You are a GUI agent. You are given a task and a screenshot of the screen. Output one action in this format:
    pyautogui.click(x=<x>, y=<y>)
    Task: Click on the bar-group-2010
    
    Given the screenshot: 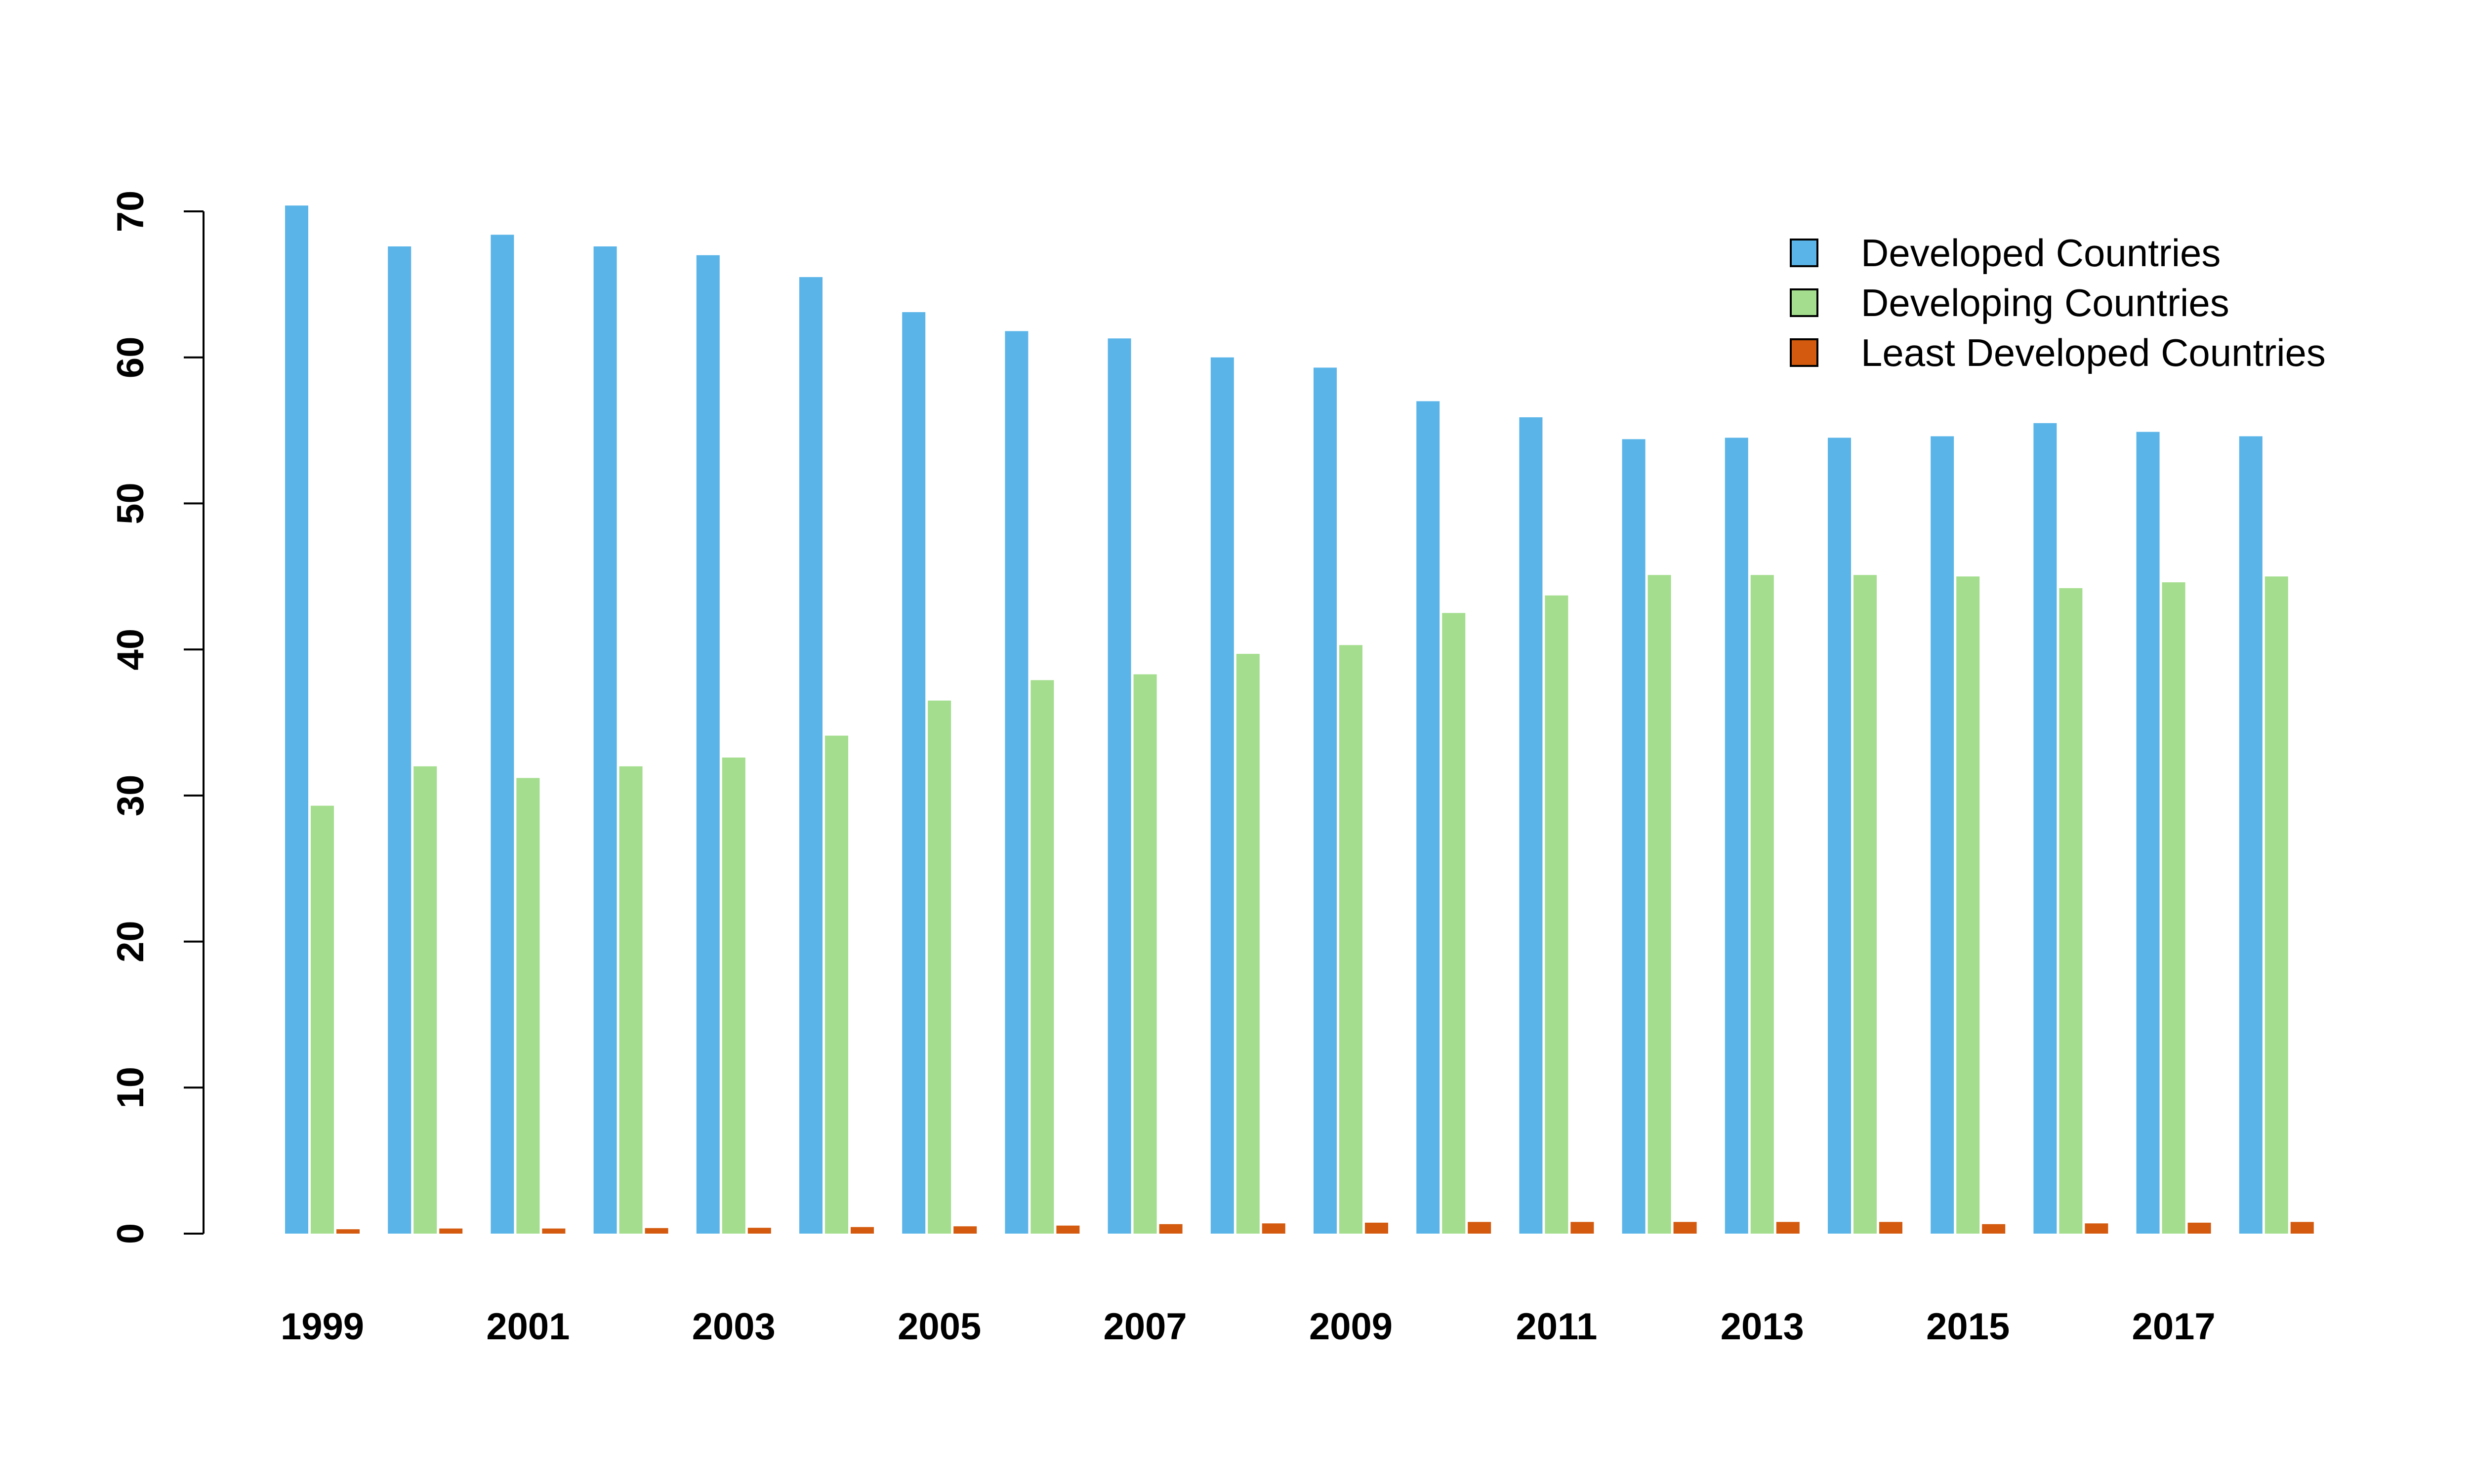 What is the action you would take?
    pyautogui.click(x=1453, y=818)
    